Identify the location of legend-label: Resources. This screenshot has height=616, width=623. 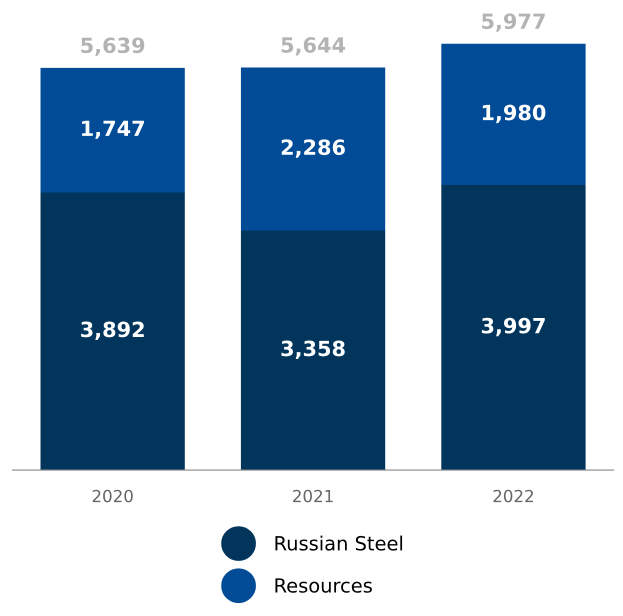
(323, 585).